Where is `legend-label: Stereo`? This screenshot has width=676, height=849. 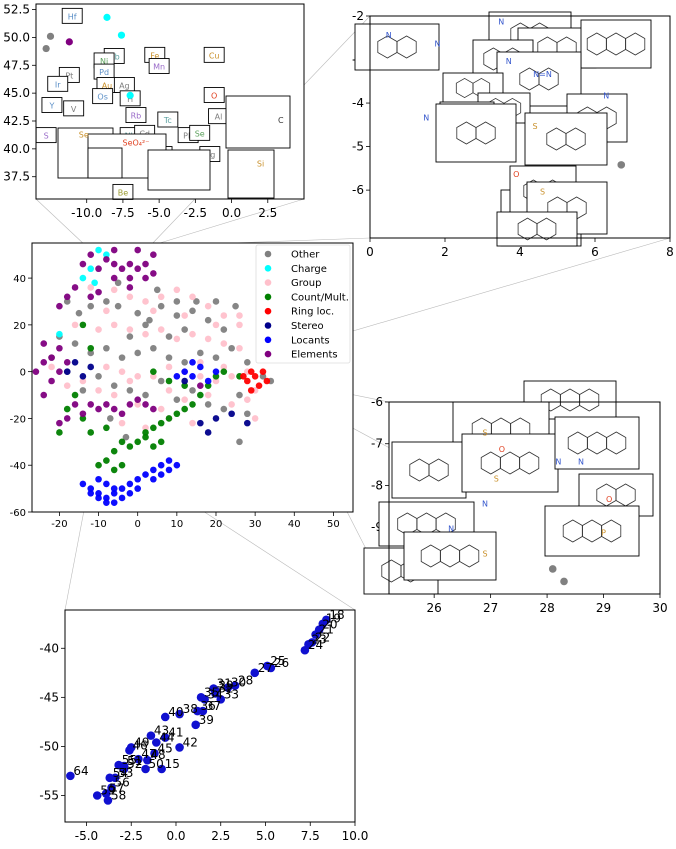
legend-label: Stereo is located at coordinates (307, 326).